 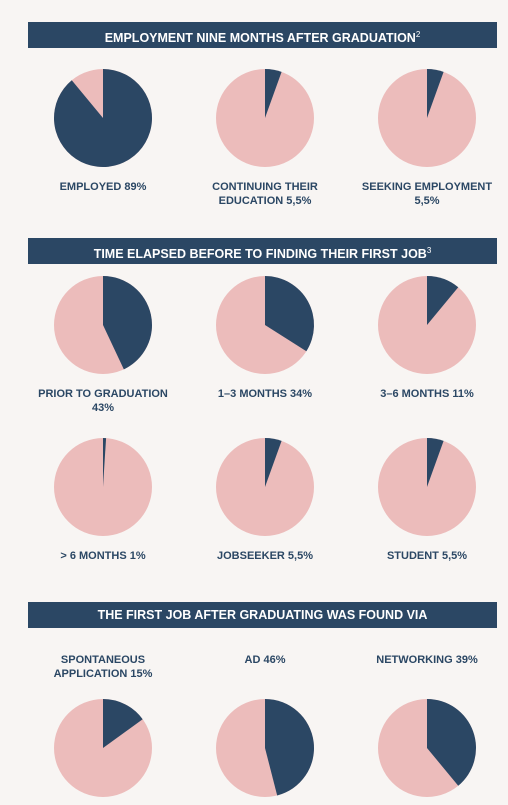 I want to click on pie-value-label: 1%, so click(x=137, y=556).